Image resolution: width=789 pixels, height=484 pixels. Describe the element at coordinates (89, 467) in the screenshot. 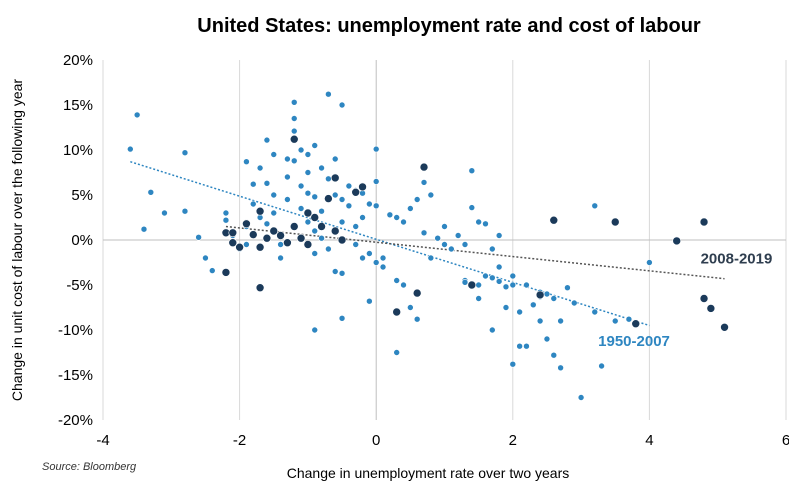

I see `source-note: Source: Bloomberg` at that location.